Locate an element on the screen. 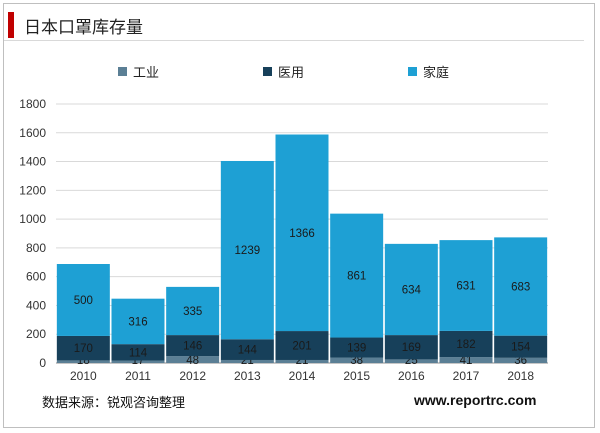 The height and width of the screenshot is (433, 600). y-tick-label: 600 is located at coordinates (36, 277).